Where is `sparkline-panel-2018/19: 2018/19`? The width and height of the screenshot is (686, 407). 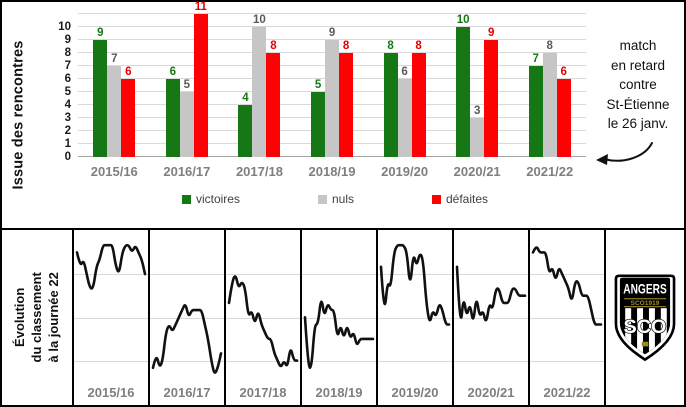 sparkline-panel-2018/19: 2018/19 is located at coordinates (340, 317).